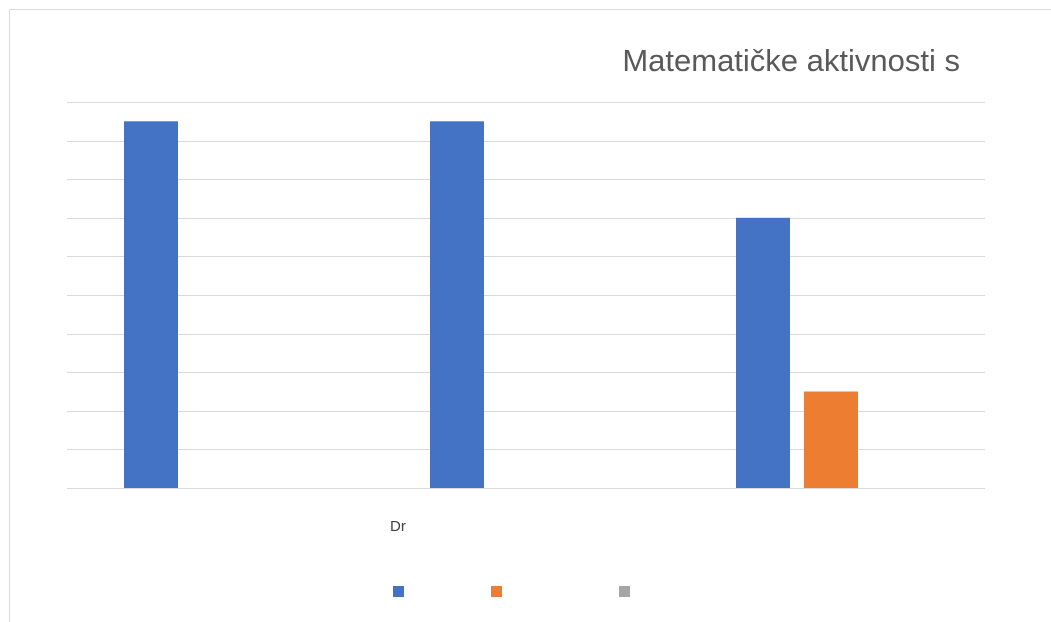 The height and width of the screenshot is (622, 1051). What do you see at coordinates (511, 591) in the screenshot?
I see `legend` at bounding box center [511, 591].